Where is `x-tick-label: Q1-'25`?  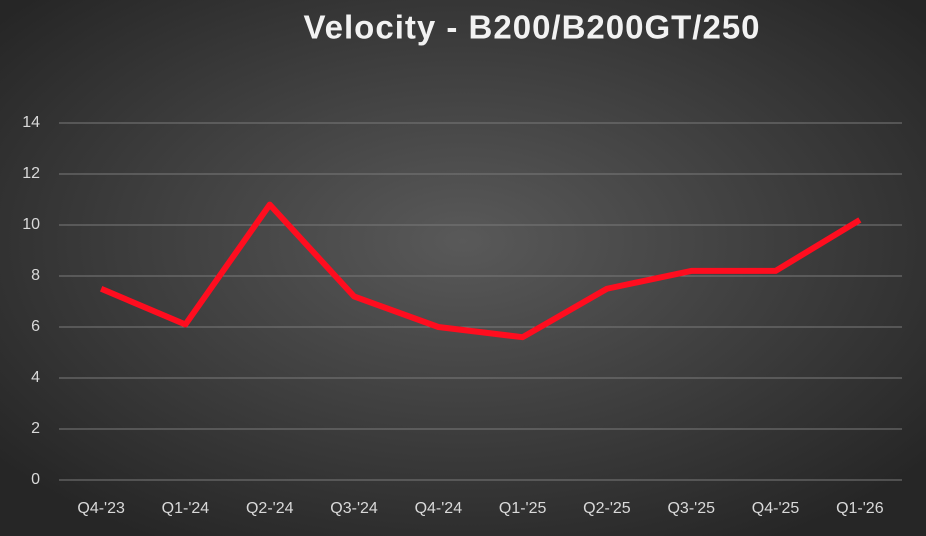 x-tick-label: Q1-'25 is located at coordinates (523, 508).